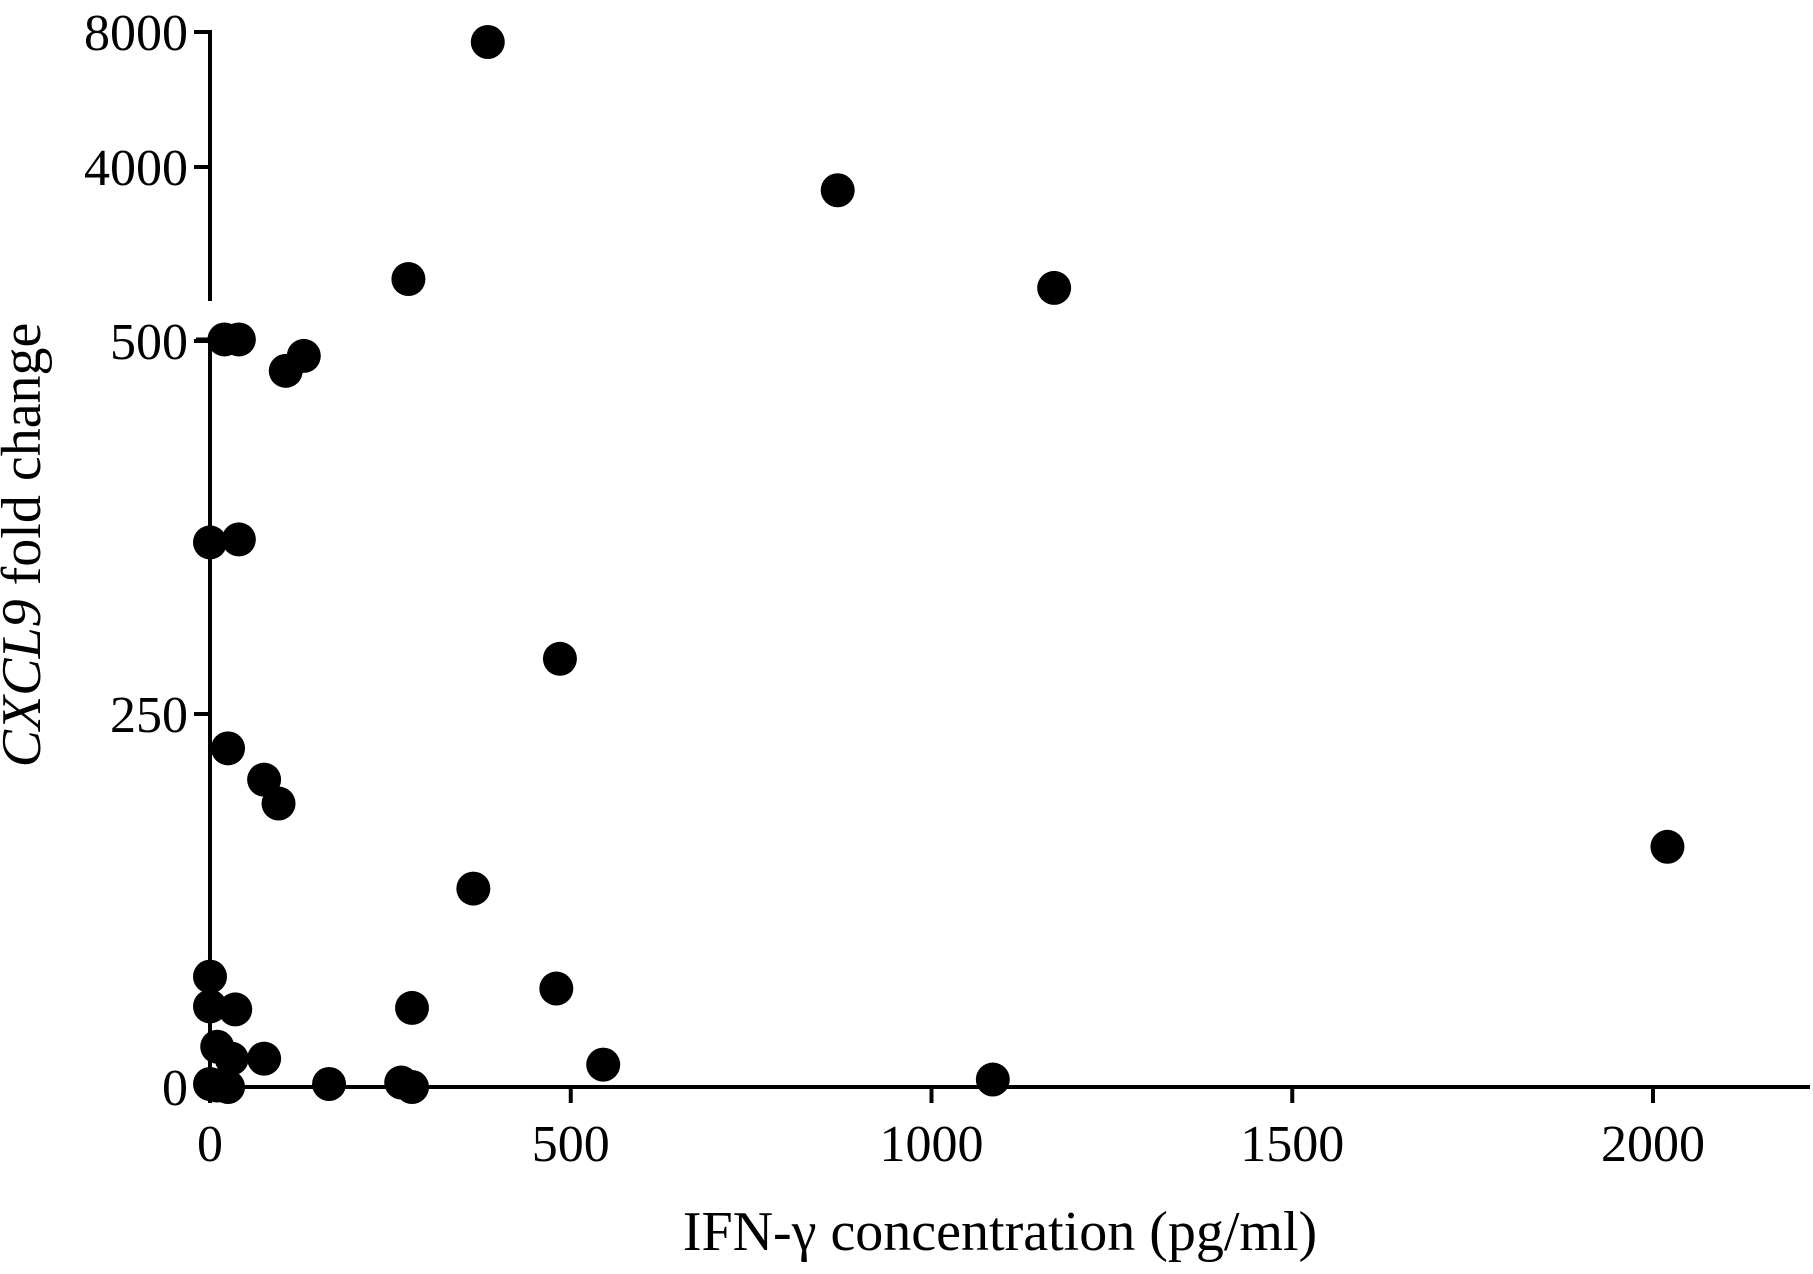 Image resolution: width=1813 pixels, height=1274 pixels. I want to click on y-axis-title: CXCL9 fold change, so click(26, 545).